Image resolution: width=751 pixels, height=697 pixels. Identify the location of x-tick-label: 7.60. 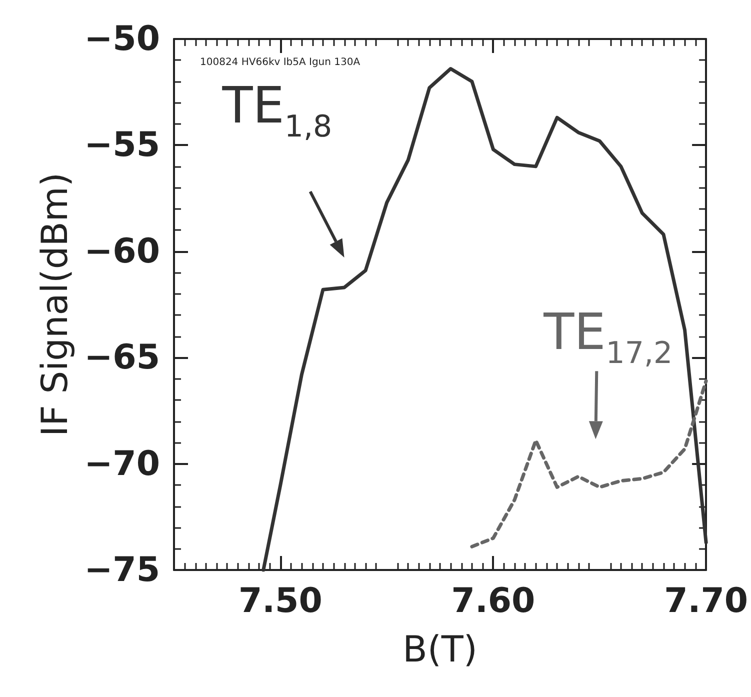
(493, 601).